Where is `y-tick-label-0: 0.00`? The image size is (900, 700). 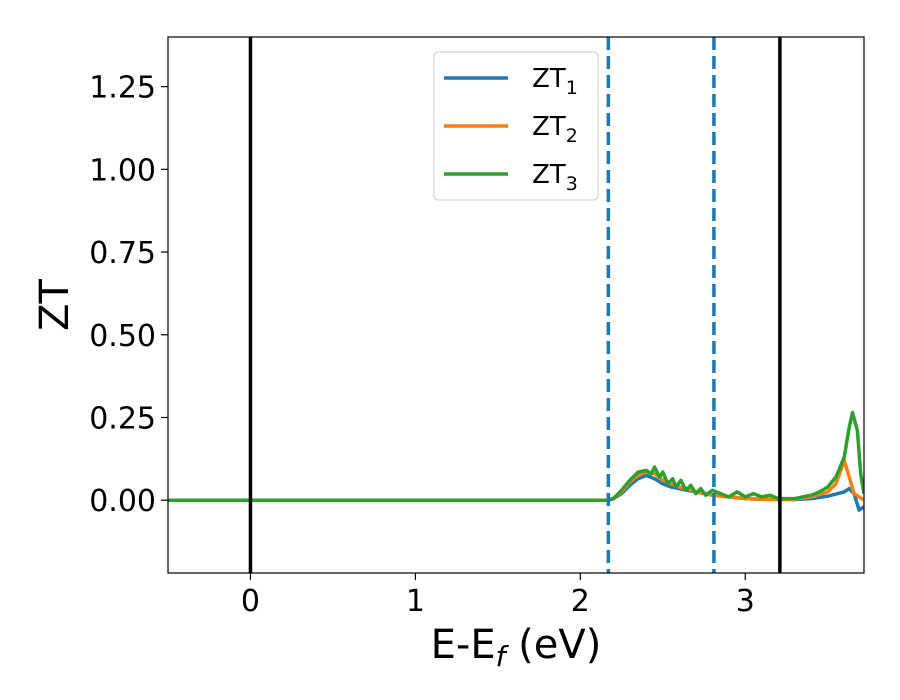
y-tick-label-0: 0.00 is located at coordinates (122, 501).